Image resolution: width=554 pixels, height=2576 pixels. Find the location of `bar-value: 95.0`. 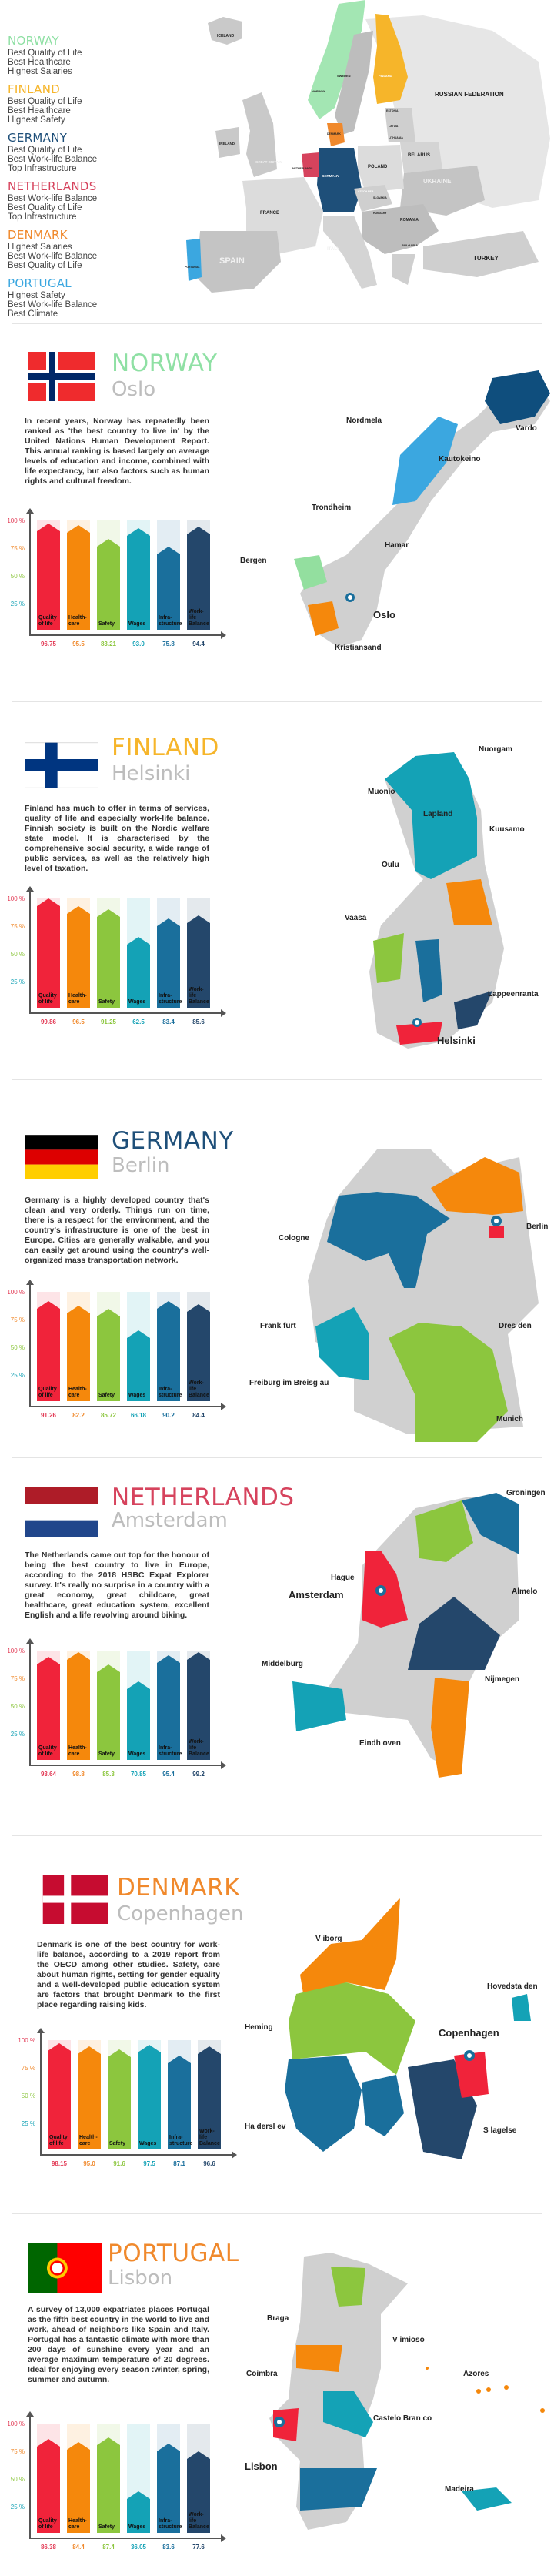

bar-value: 95.0 is located at coordinates (89, 2163).